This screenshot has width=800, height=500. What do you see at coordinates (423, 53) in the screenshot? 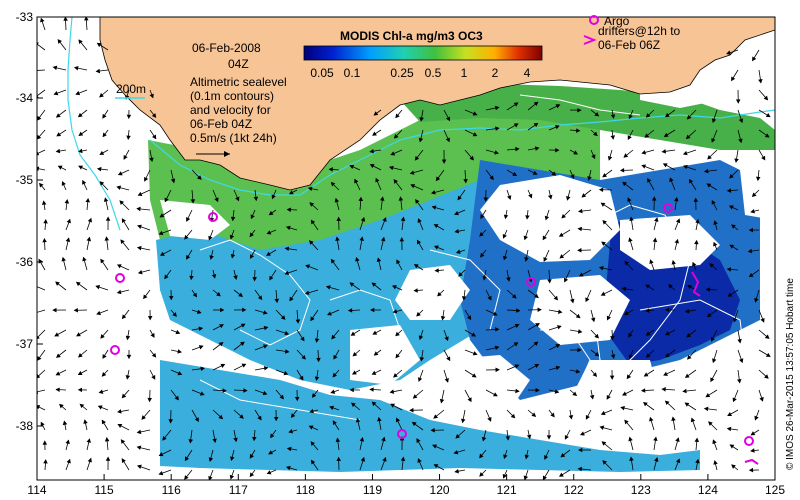
I see `colorbar` at bounding box center [423, 53].